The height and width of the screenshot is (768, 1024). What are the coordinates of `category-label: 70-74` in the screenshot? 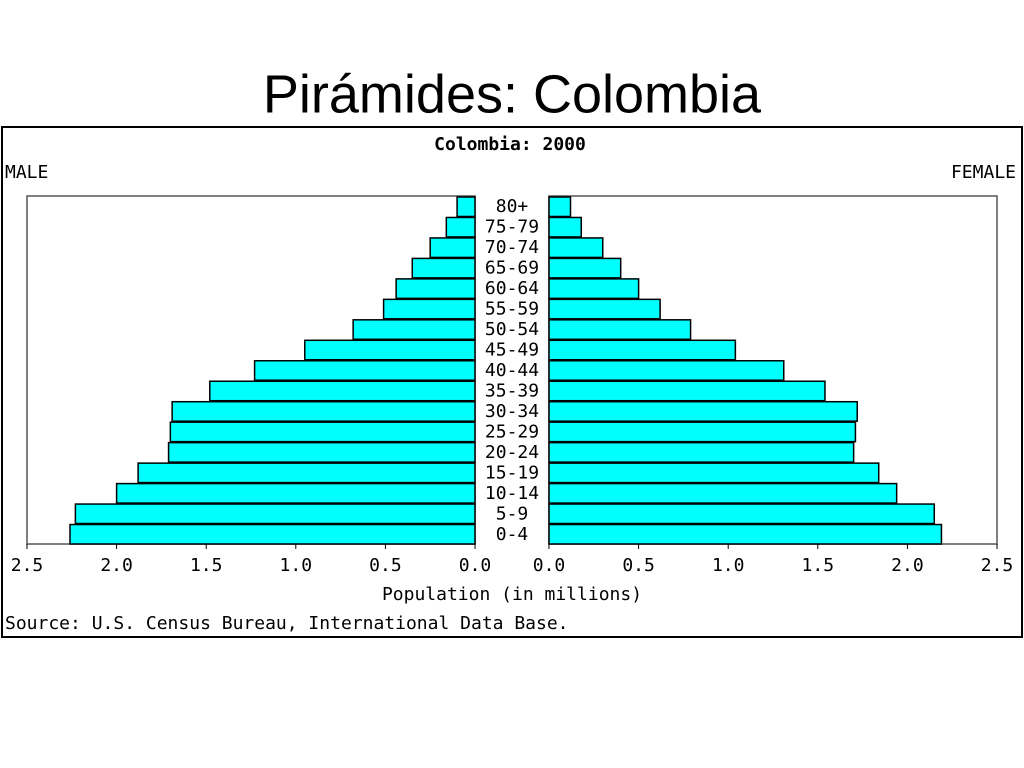 It's located at (512, 247).